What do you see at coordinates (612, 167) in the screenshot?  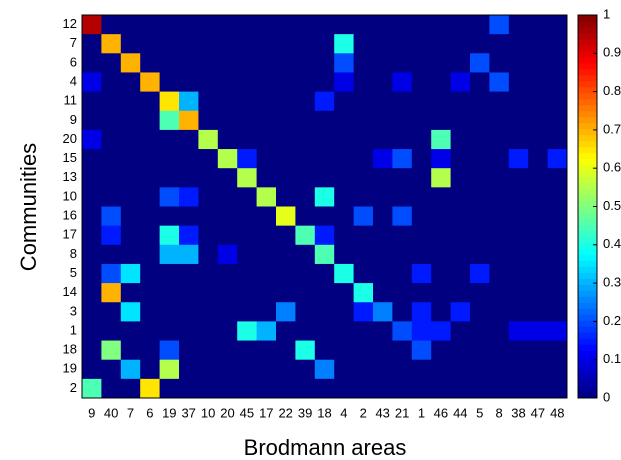 I see `colorbar-tick-label: 0.6` at bounding box center [612, 167].